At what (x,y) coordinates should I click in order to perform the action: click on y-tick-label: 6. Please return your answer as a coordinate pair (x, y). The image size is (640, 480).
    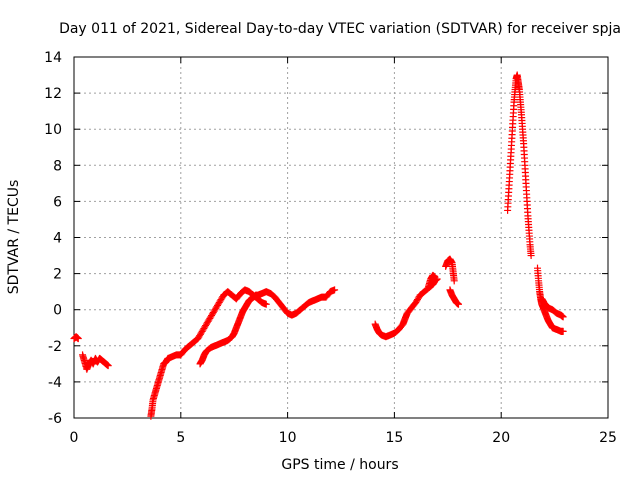
    Looking at the image, I should click on (57, 202).